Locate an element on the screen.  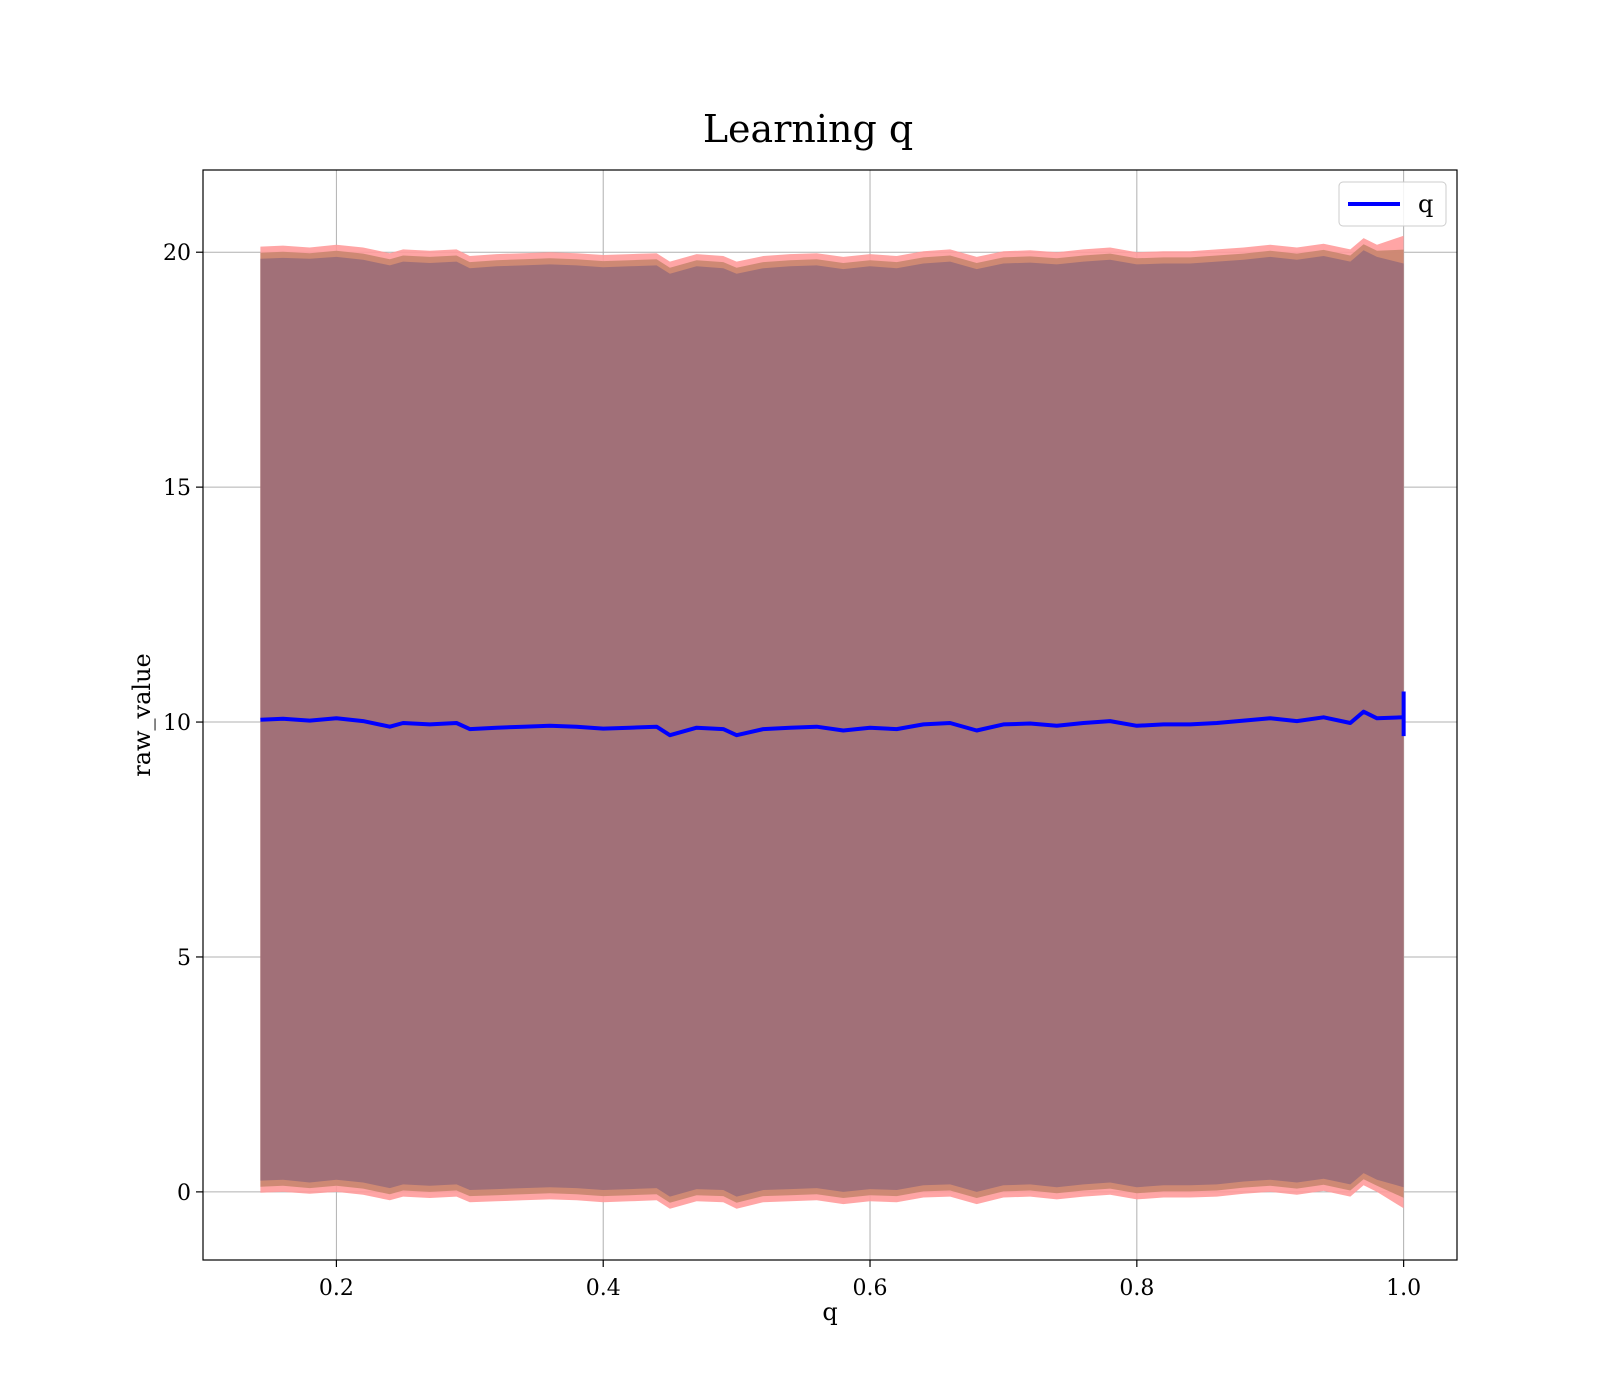
y-tick-label: 10 is located at coordinates (177, 723).